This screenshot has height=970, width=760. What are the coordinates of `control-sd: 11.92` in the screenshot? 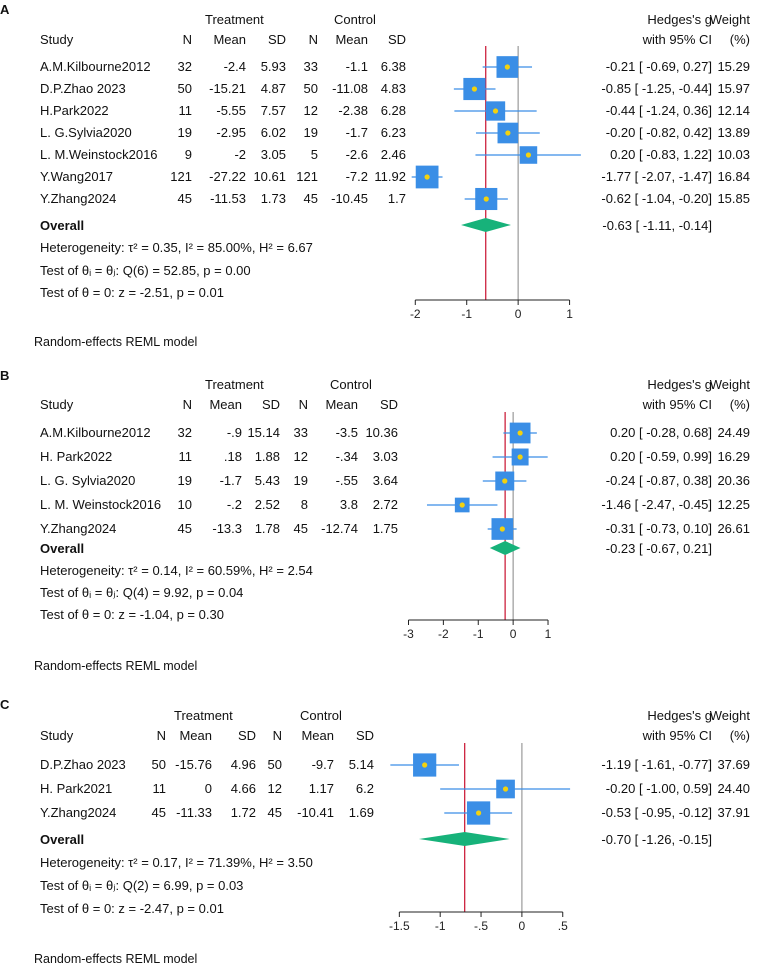 It's located at (390, 176).